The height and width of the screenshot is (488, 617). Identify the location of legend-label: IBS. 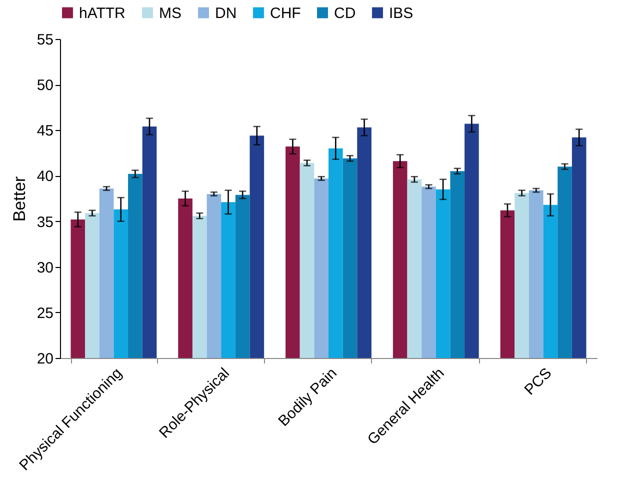
(401, 13).